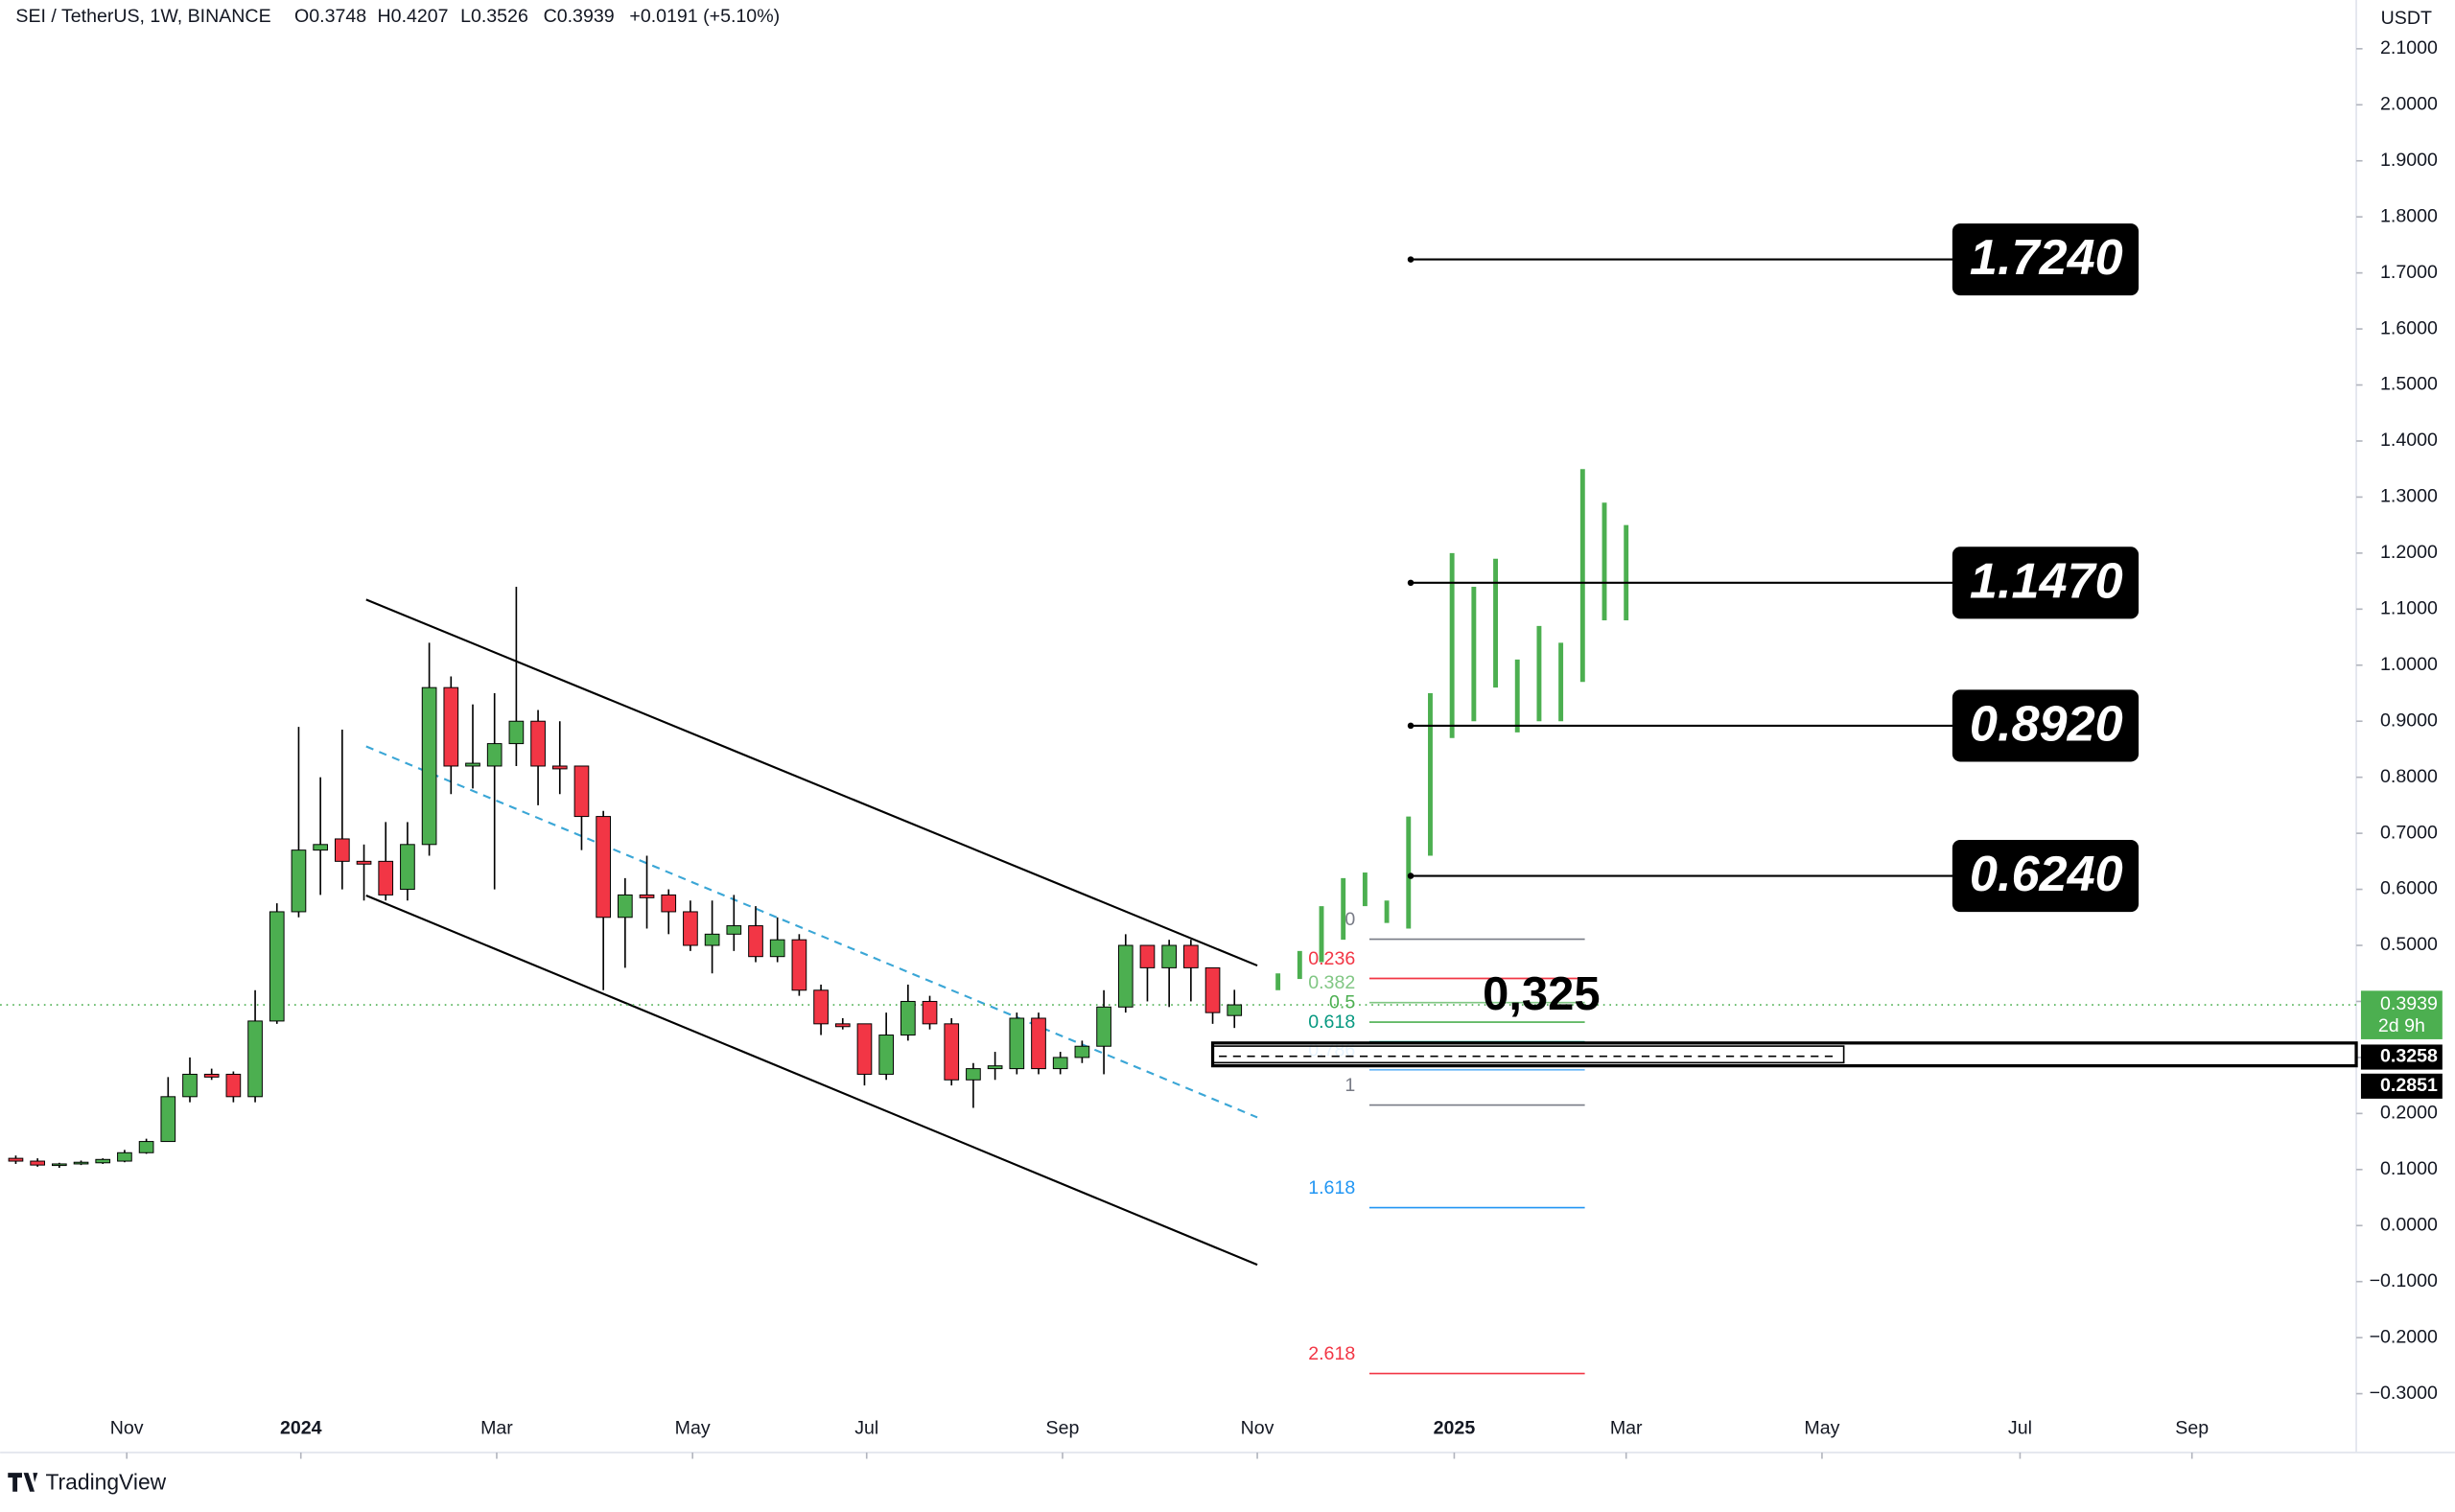  What do you see at coordinates (1342, 1002) in the screenshot?
I see `fib-label: 0.5` at bounding box center [1342, 1002].